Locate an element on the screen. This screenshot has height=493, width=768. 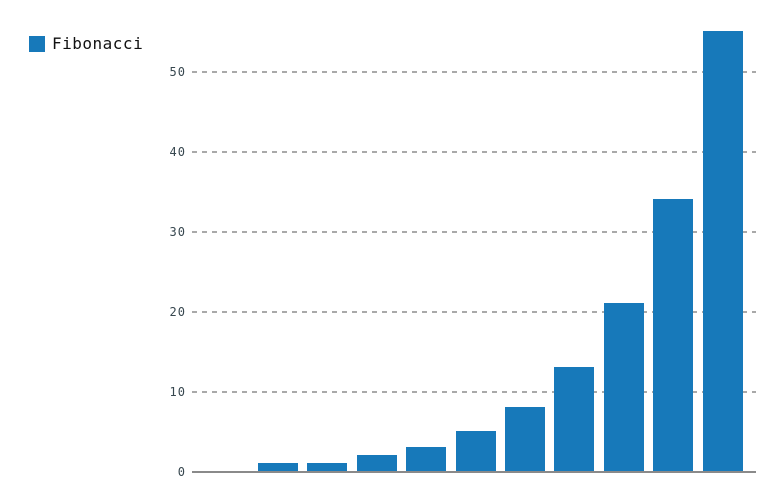
y-tick-label-10: 10 is located at coordinates (177, 392).